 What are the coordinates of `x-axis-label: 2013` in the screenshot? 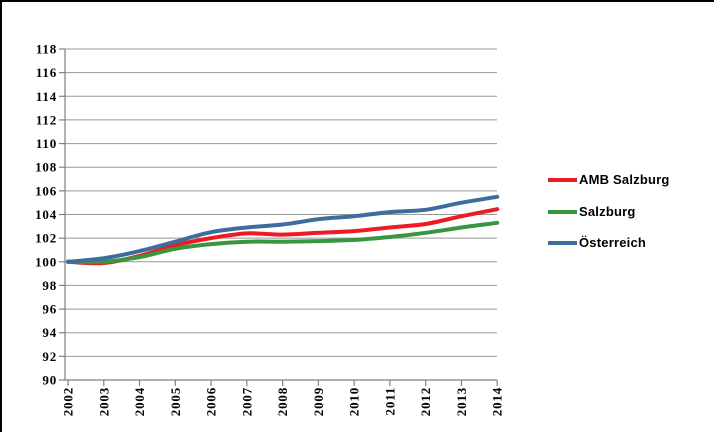 It's located at (461, 401).